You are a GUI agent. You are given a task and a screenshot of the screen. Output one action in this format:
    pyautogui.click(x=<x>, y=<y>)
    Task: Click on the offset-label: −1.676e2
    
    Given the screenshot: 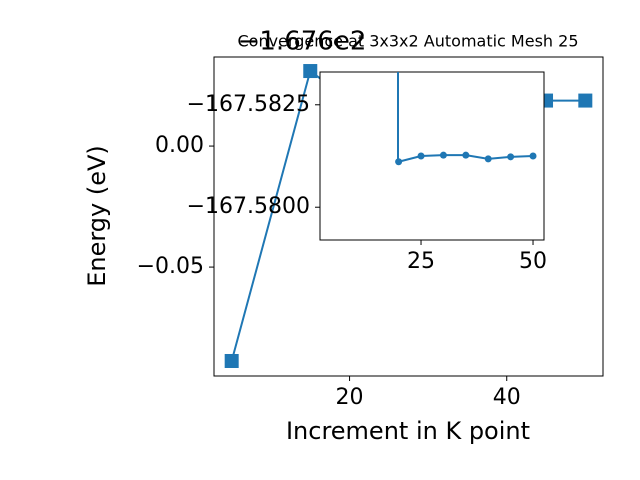 What is the action you would take?
    pyautogui.click(x=302, y=42)
    